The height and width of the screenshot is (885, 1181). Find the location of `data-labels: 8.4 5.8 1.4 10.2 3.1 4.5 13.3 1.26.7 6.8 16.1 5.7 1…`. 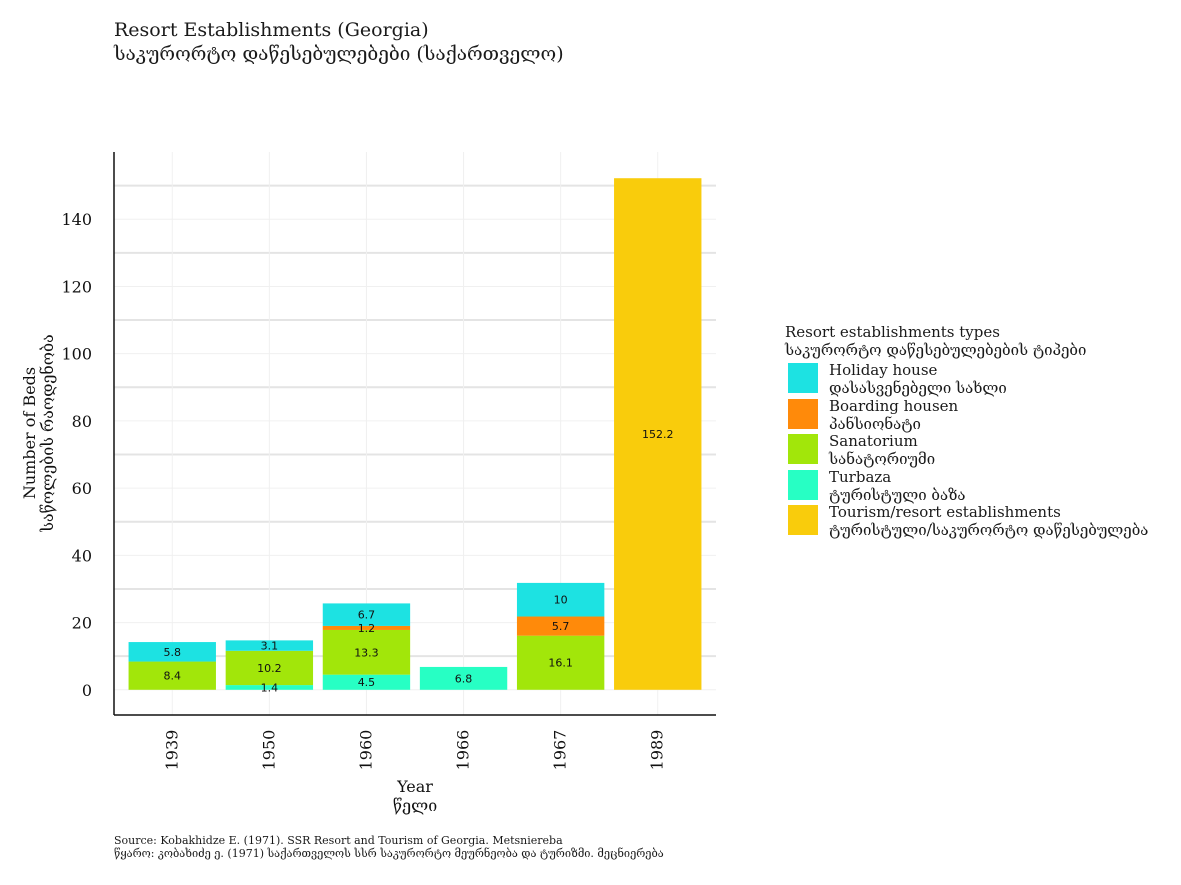

data-labels: 8.4 5.8 1.4 10.2 3.1 4.5 13.3 1.26.7 6.8 16.1 5.7 1… is located at coordinates (419, 561).